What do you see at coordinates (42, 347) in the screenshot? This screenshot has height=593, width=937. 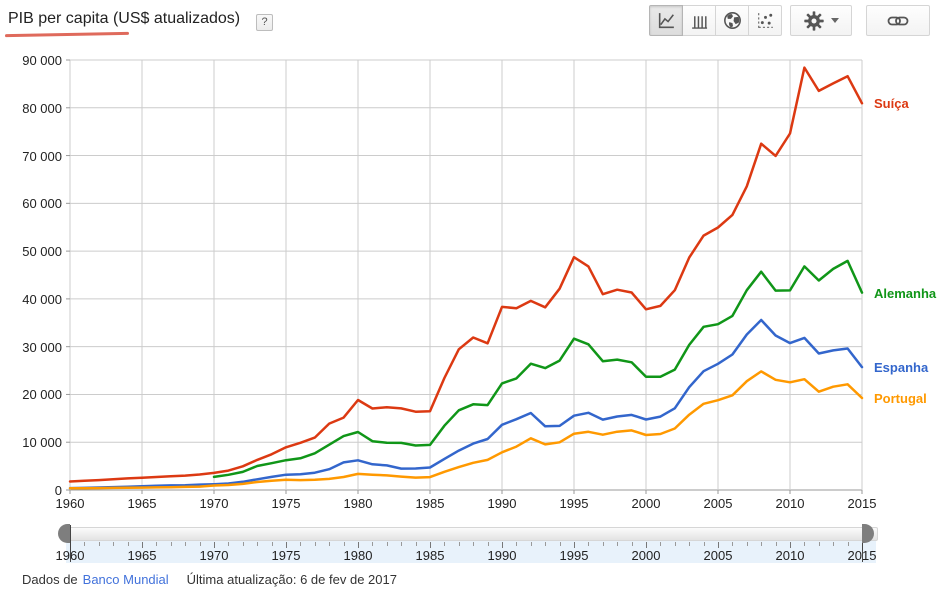 I see `y-tick-label: 30 000` at bounding box center [42, 347].